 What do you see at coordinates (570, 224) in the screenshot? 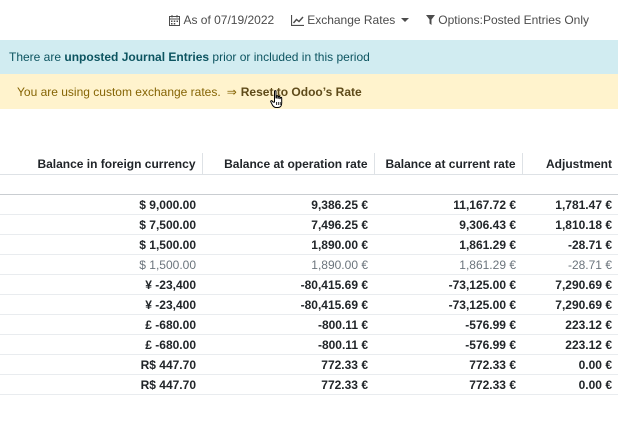
I see `adjustment-cell: 1,810.18 €` at bounding box center [570, 224].